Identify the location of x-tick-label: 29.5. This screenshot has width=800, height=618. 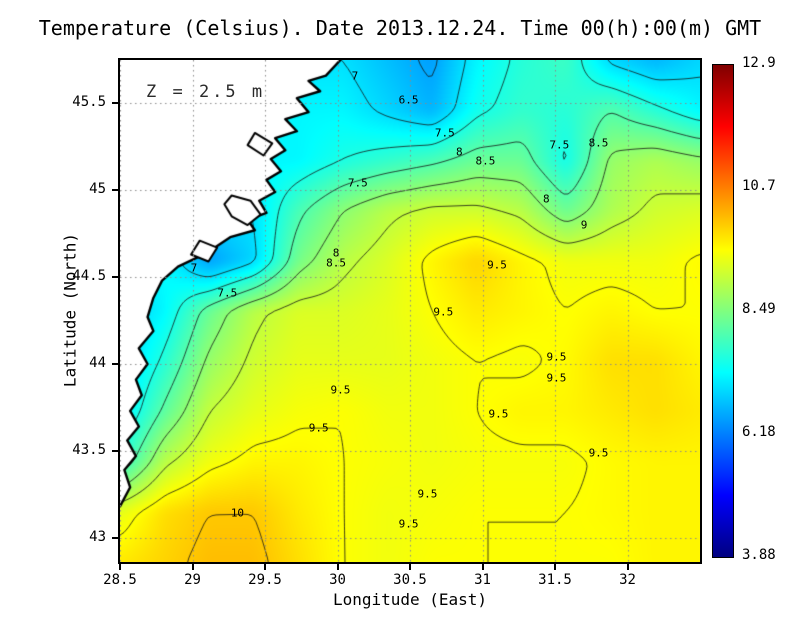
(265, 580).